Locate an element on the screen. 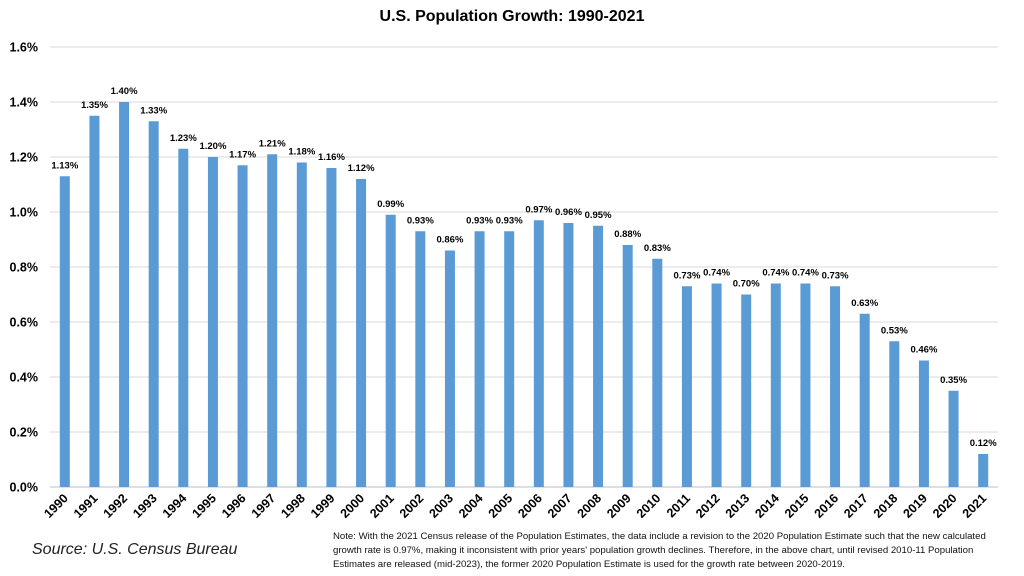  x-tick-label-2016: 2016 is located at coordinates (827, 506).